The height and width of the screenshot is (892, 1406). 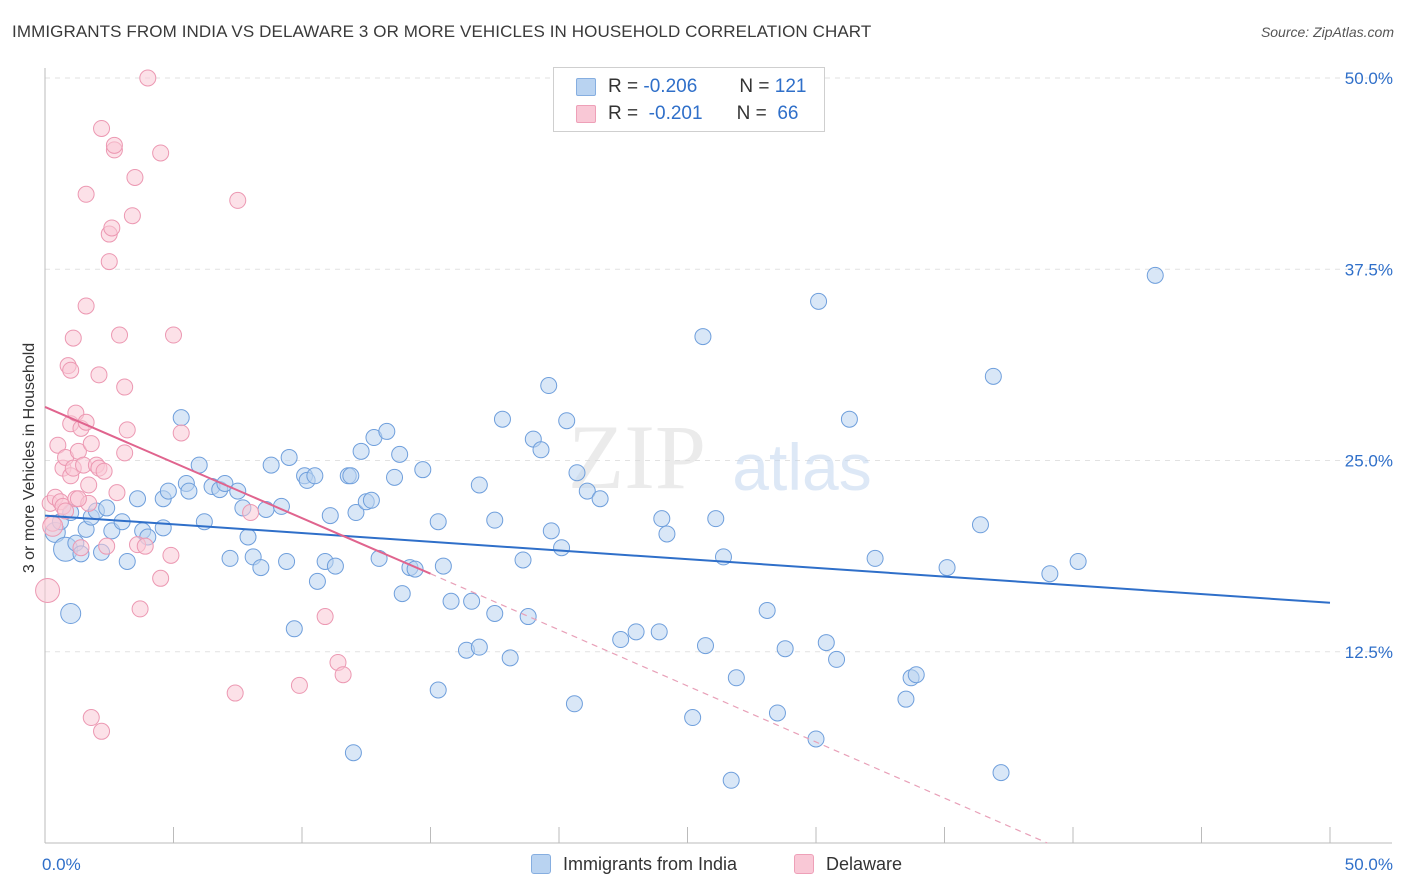 I want to click on trend-extension-delaware, so click(x=739, y=708).